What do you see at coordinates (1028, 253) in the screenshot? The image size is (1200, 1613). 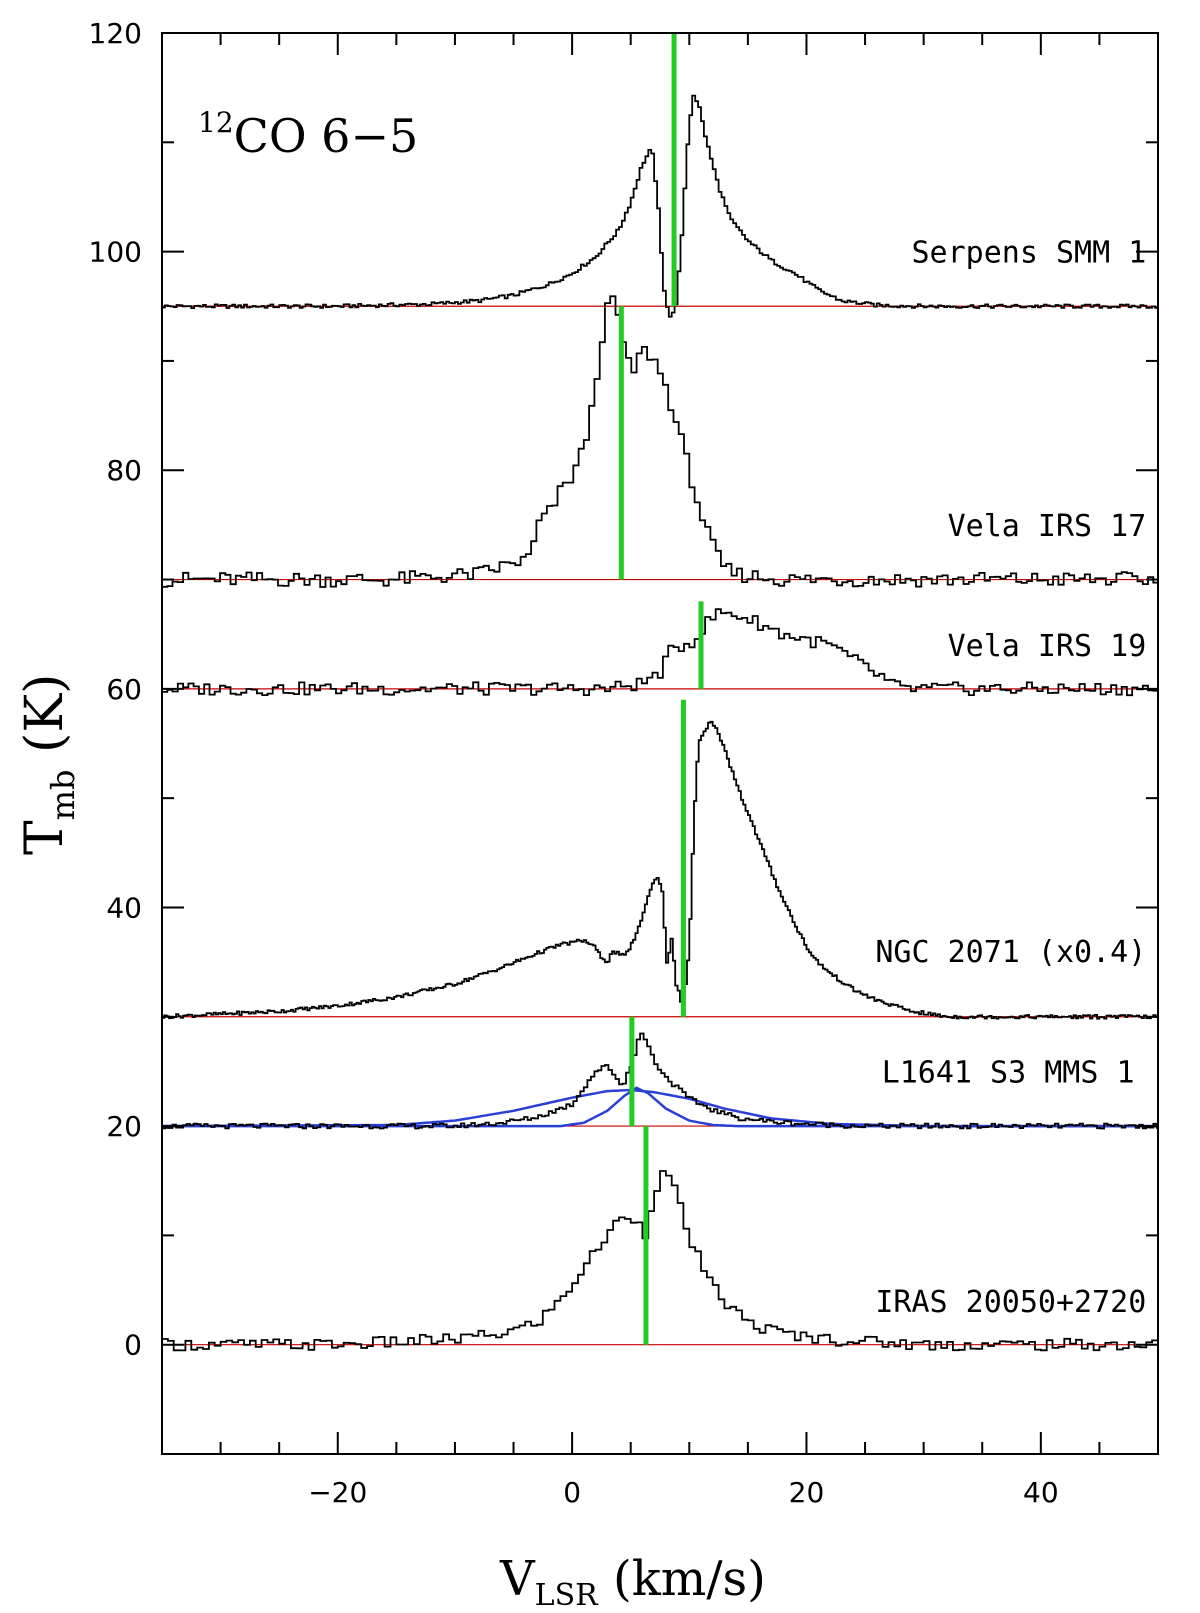 I see `series-label: Serpens SMM 1` at bounding box center [1028, 253].